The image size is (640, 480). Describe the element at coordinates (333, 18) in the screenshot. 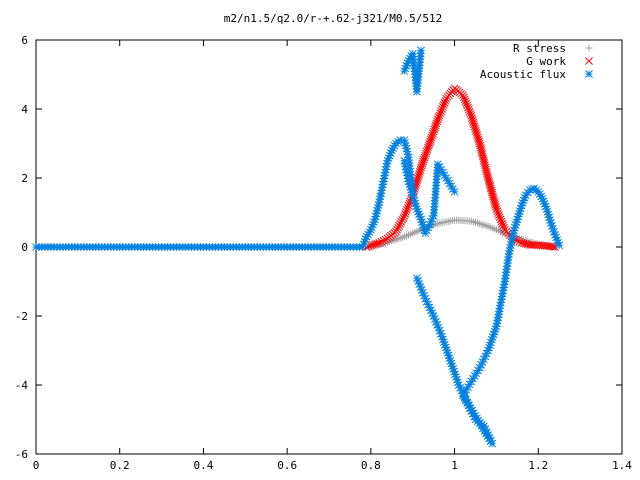

I see `chart-title: m2/n1.5/q2.0/r-+.62-j321/M0.5/512` at that location.